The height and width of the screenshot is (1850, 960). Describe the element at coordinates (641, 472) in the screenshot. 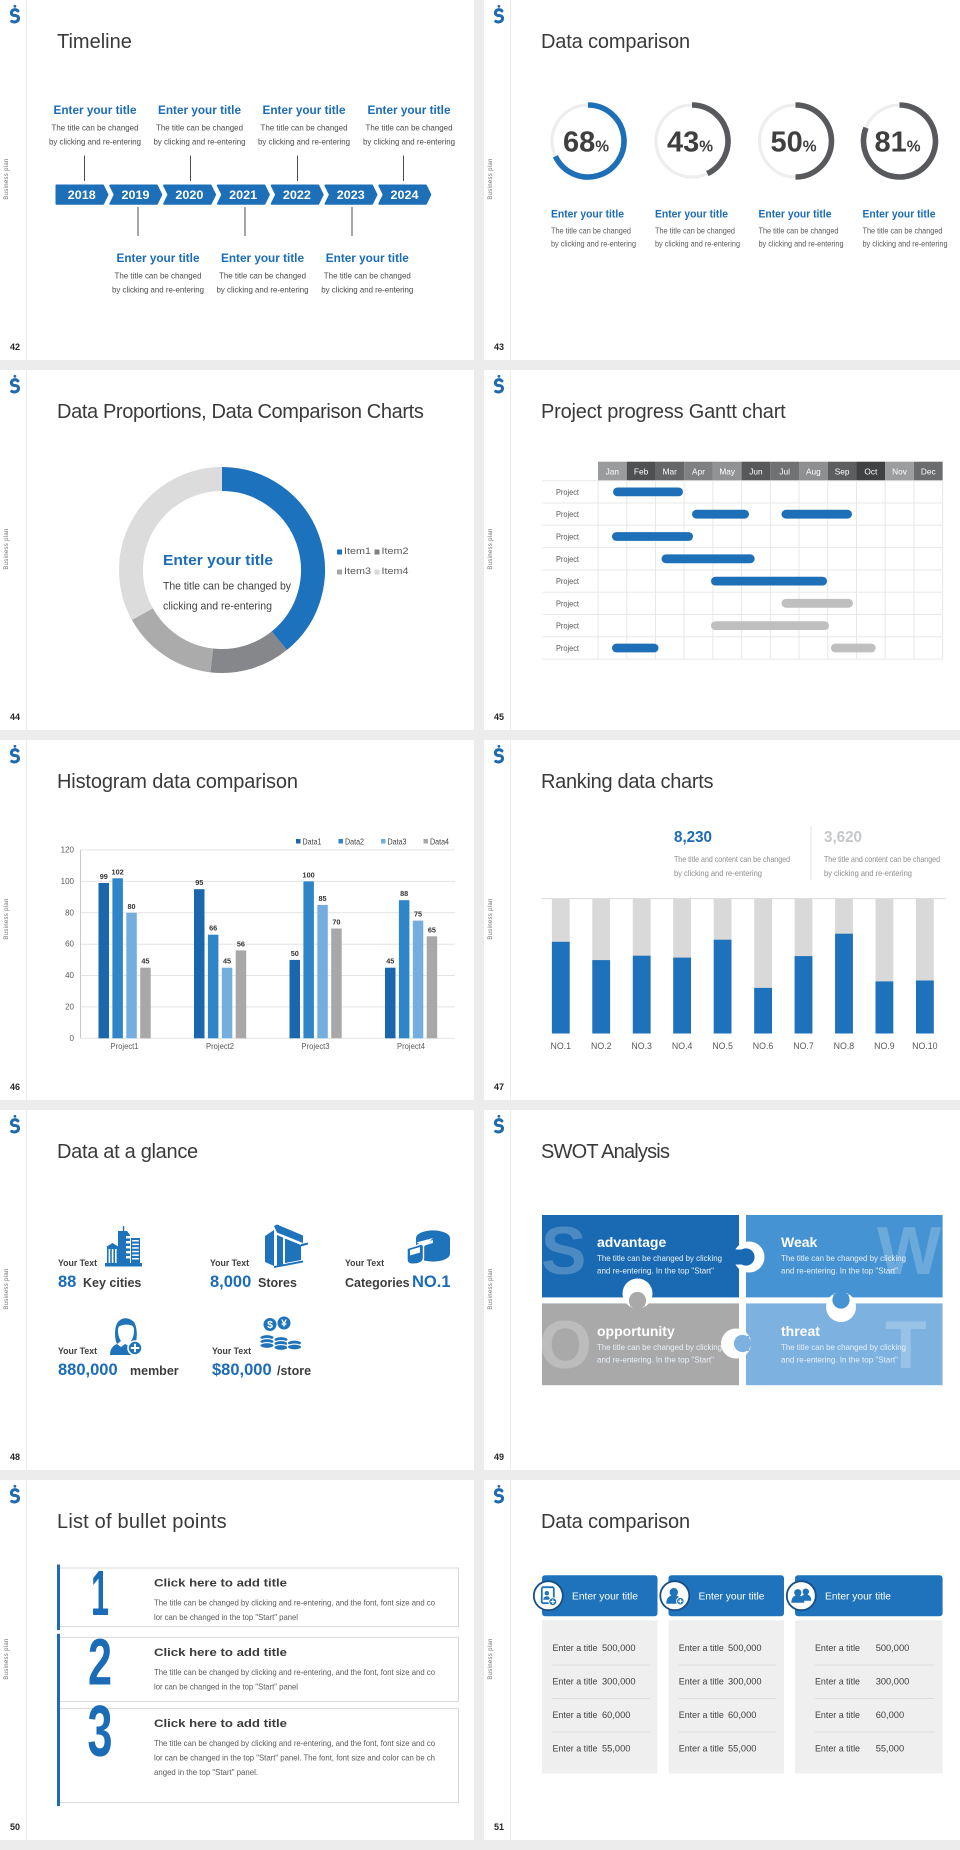

I see `svg-text: Feb` at that location.